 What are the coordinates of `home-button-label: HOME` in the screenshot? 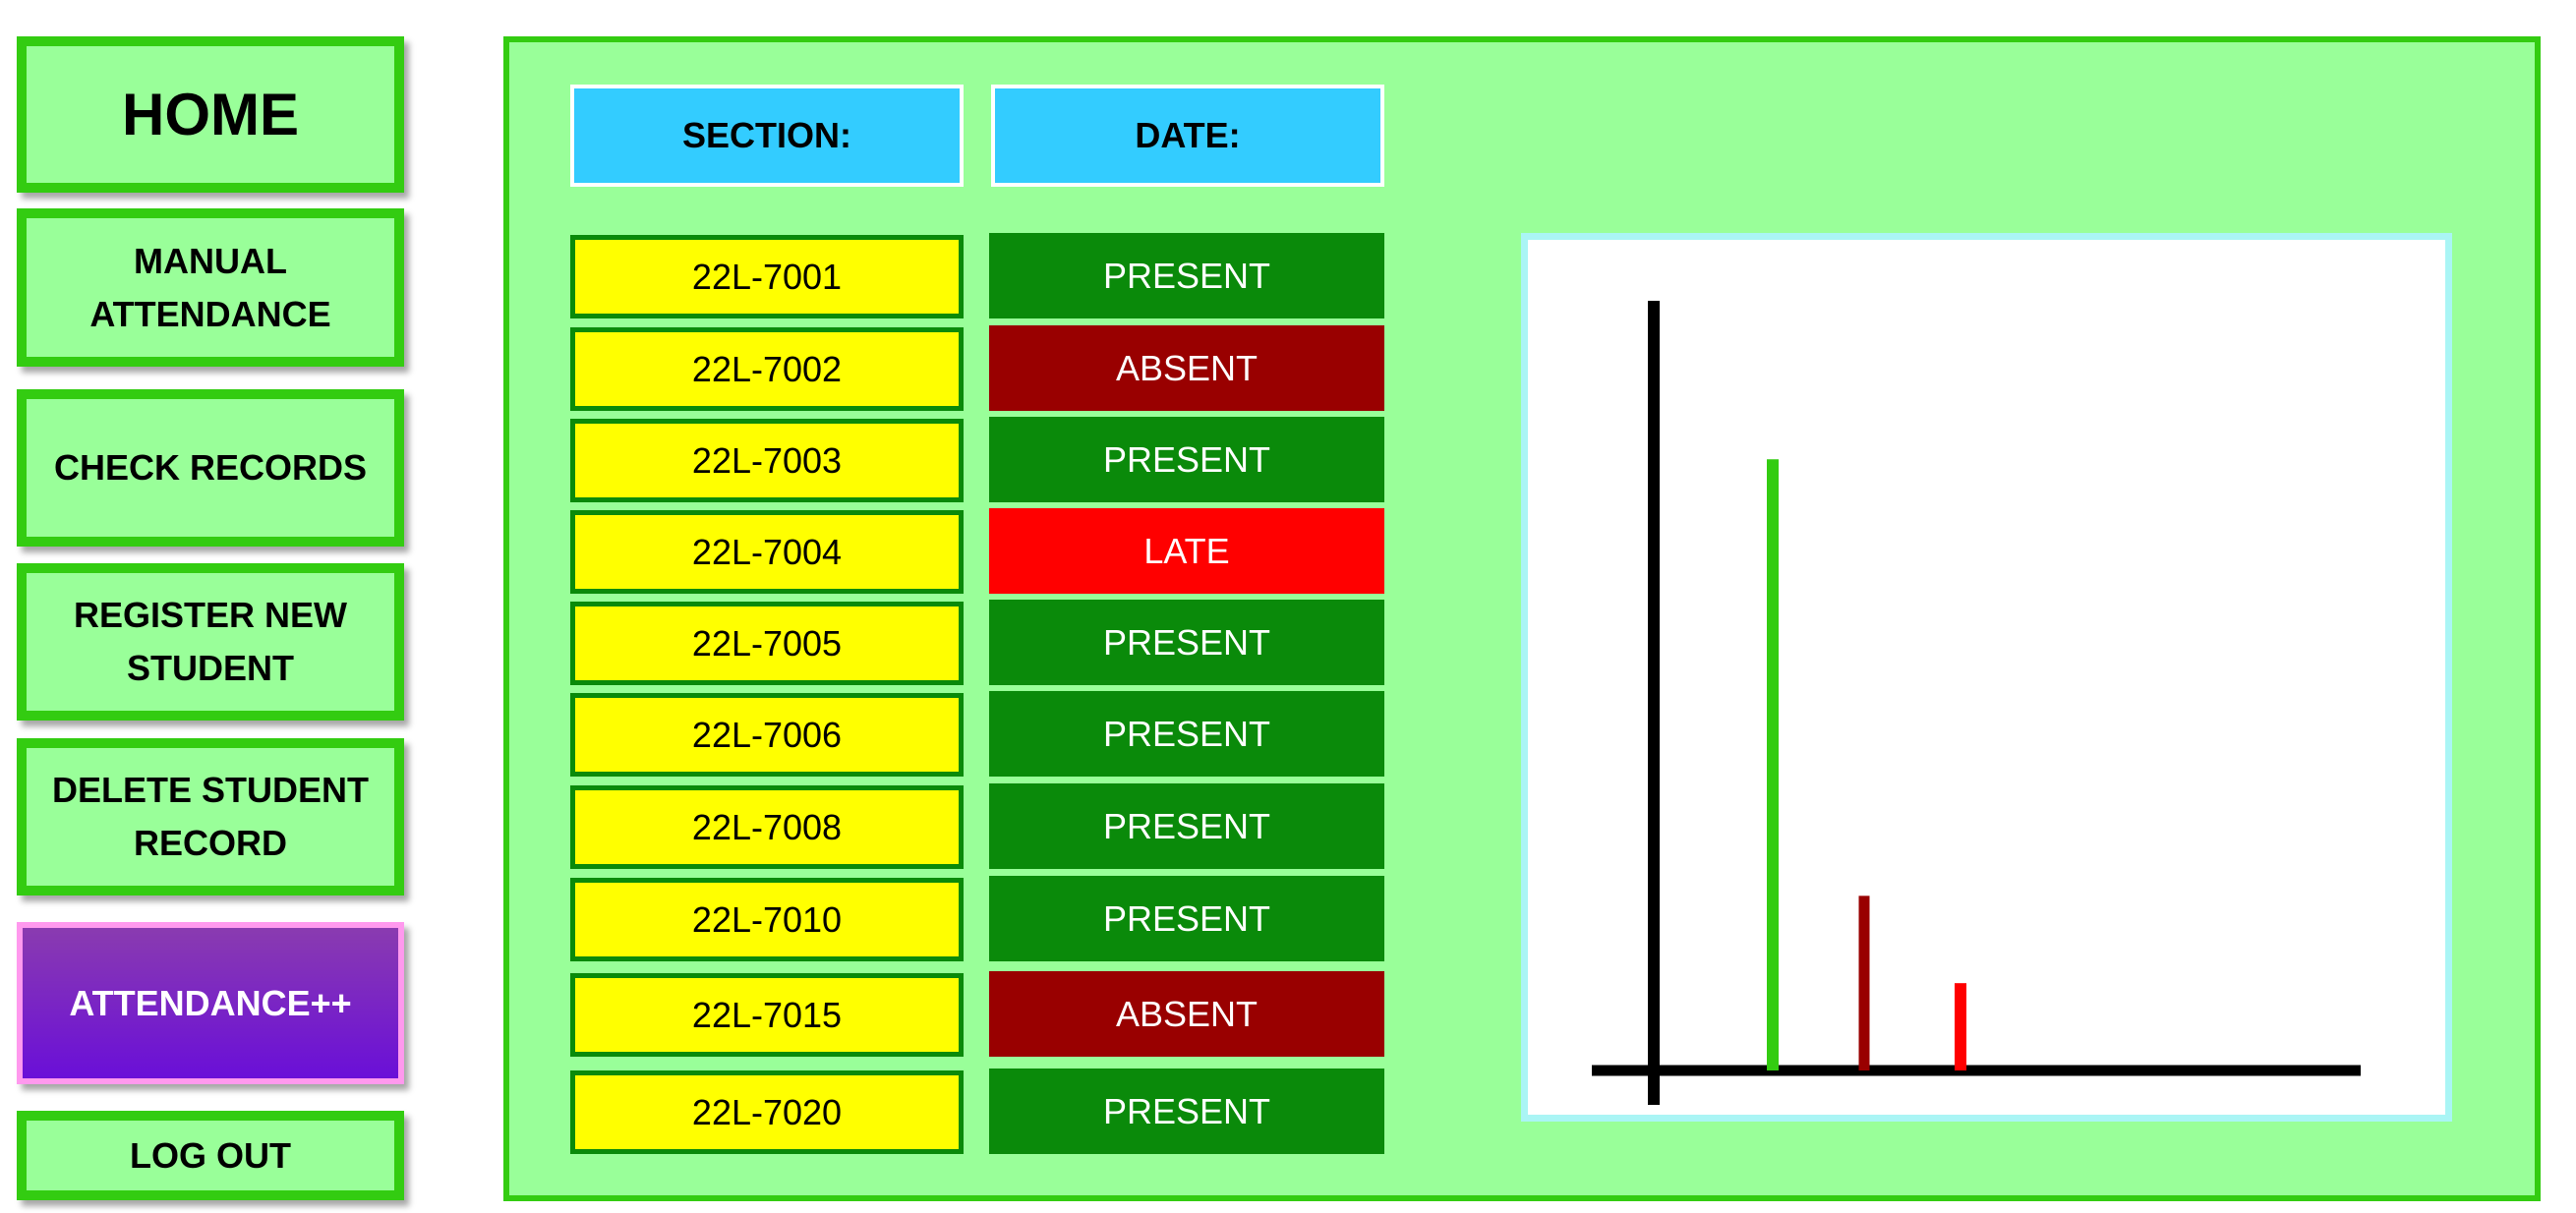 It's located at (210, 114).